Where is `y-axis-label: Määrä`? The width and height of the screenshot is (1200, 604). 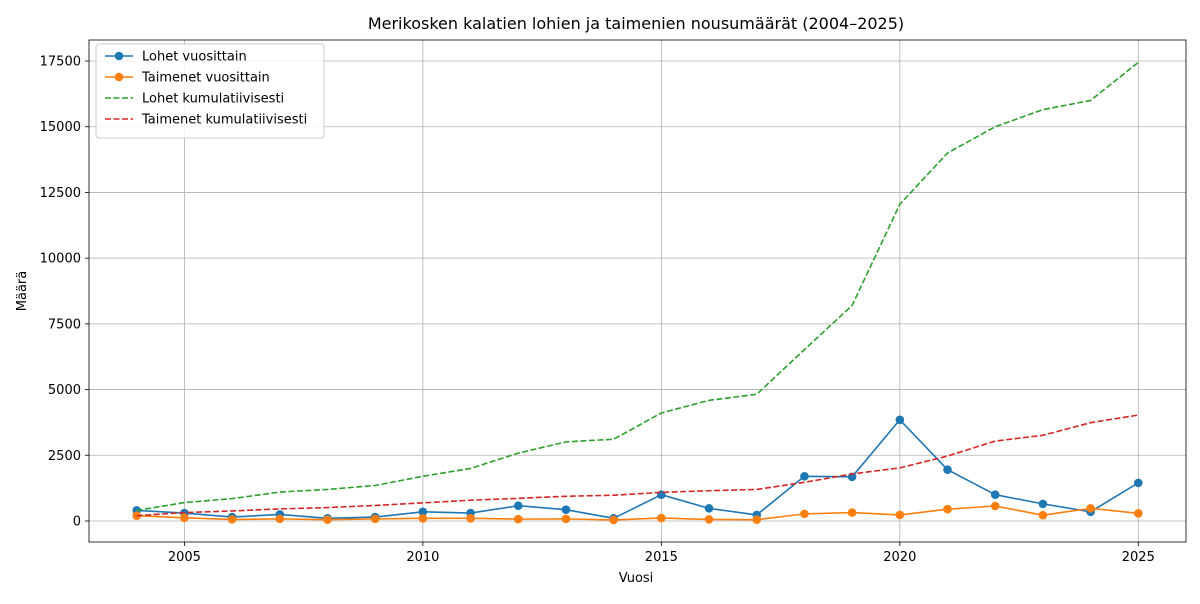
y-axis-label: Määrä is located at coordinates (22, 291).